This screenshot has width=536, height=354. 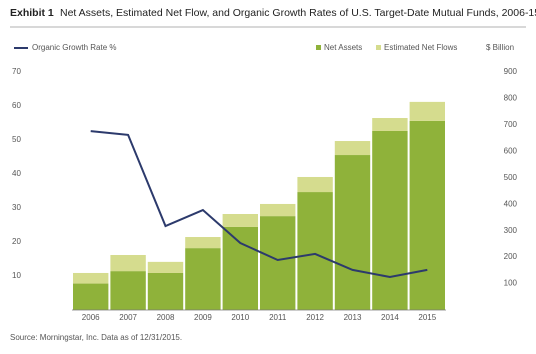 I want to click on x-tick-label: 2007, so click(x=128, y=317).